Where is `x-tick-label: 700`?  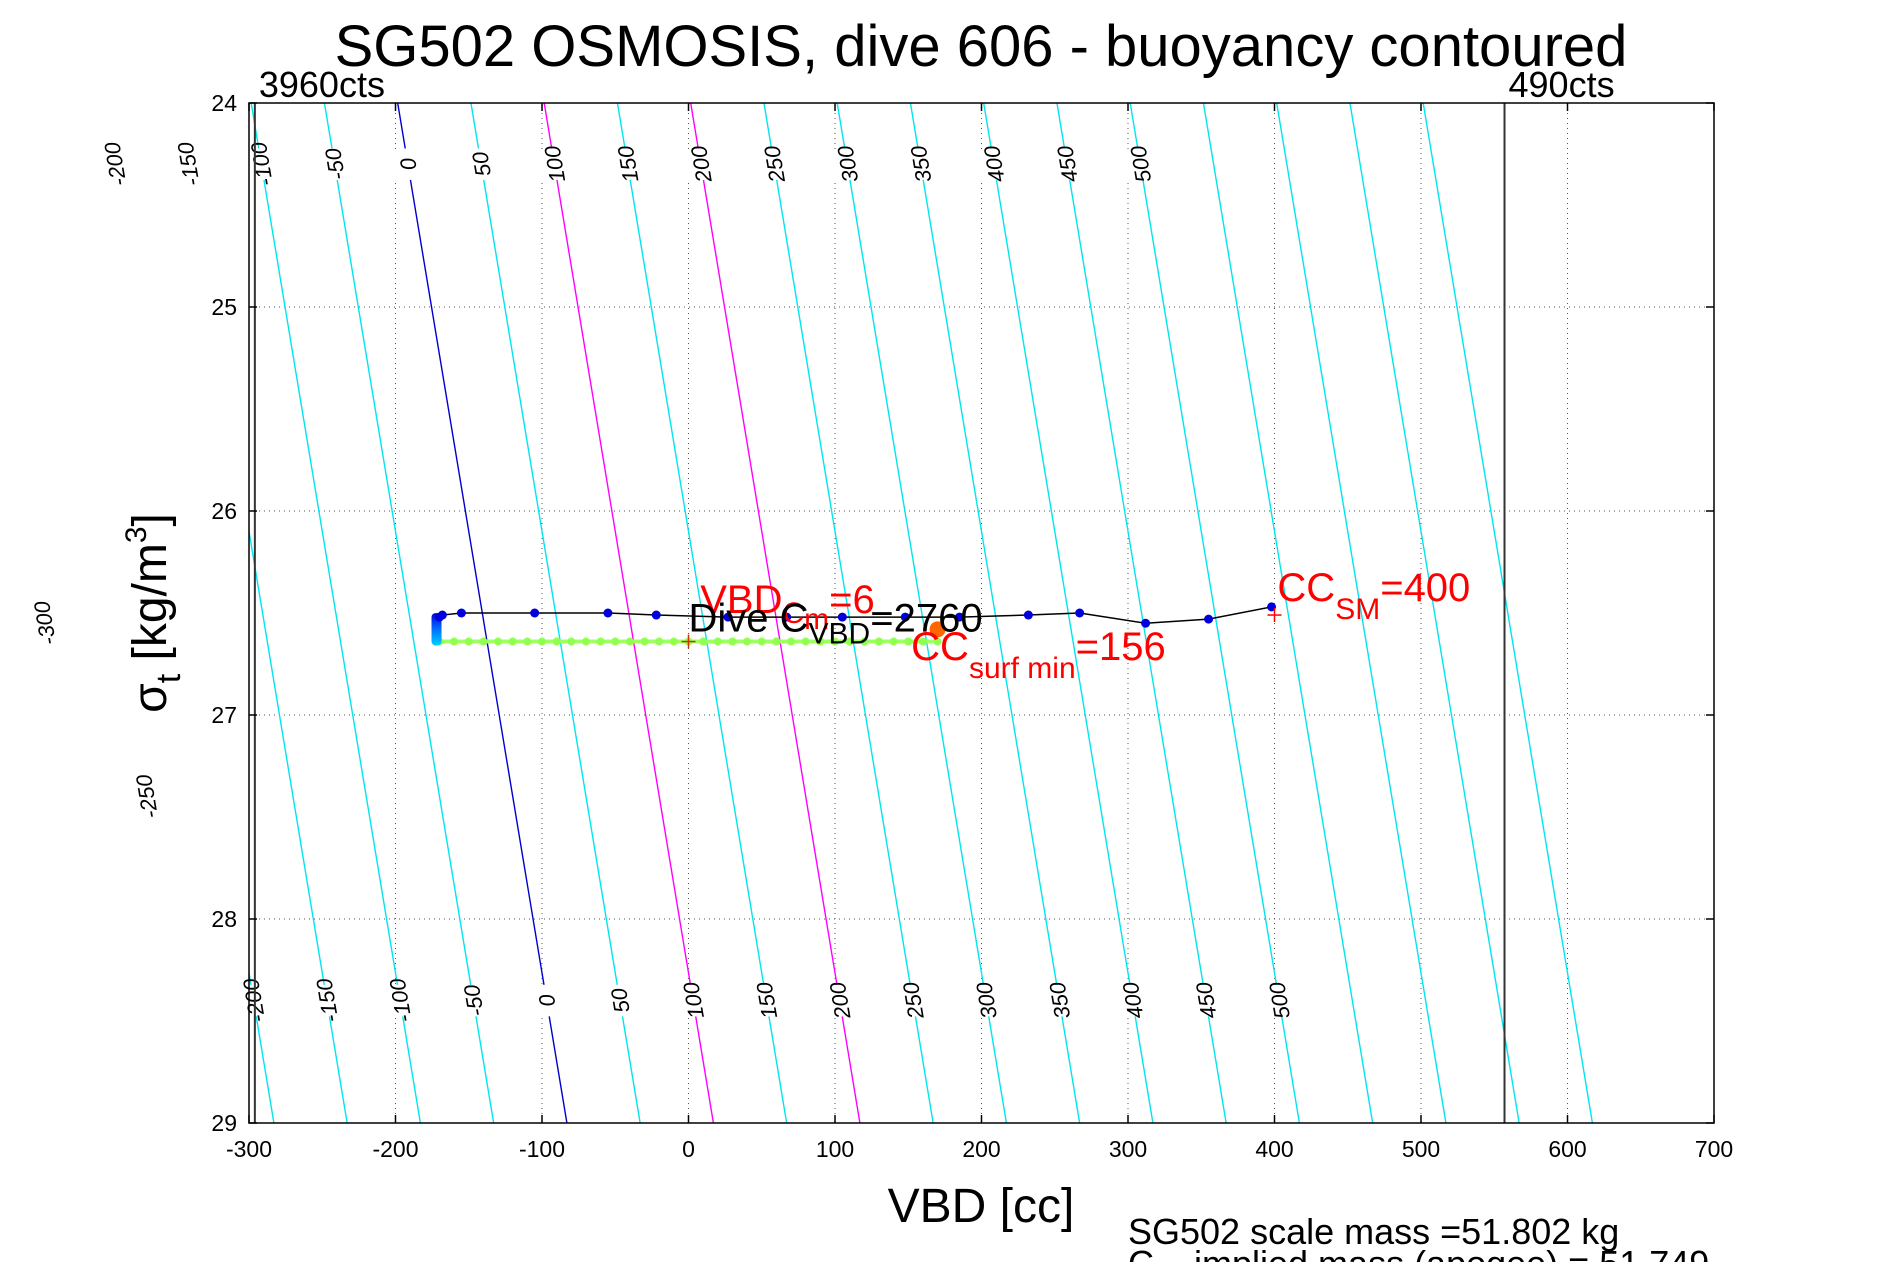
x-tick-label: 700 is located at coordinates (1714, 1149).